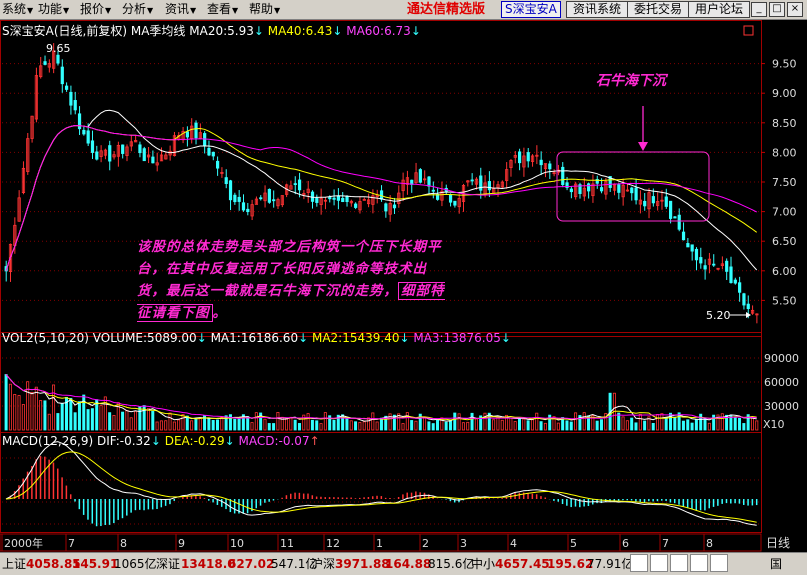 The image size is (807, 575). I want to click on chevron-down-icon: ▼, so click(235, 10).